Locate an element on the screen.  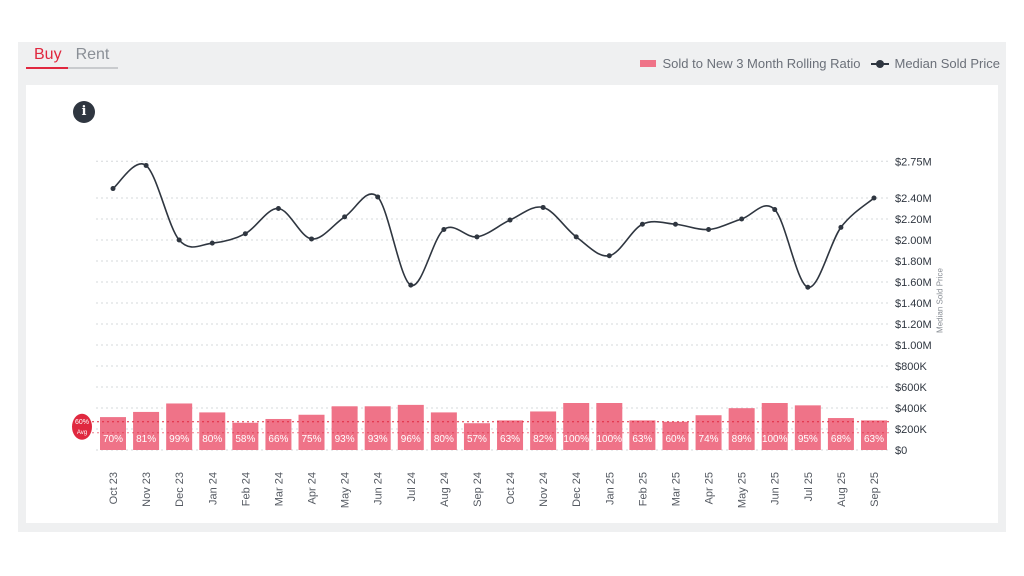
y-tick-label: $2.20M is located at coordinates (913, 220).